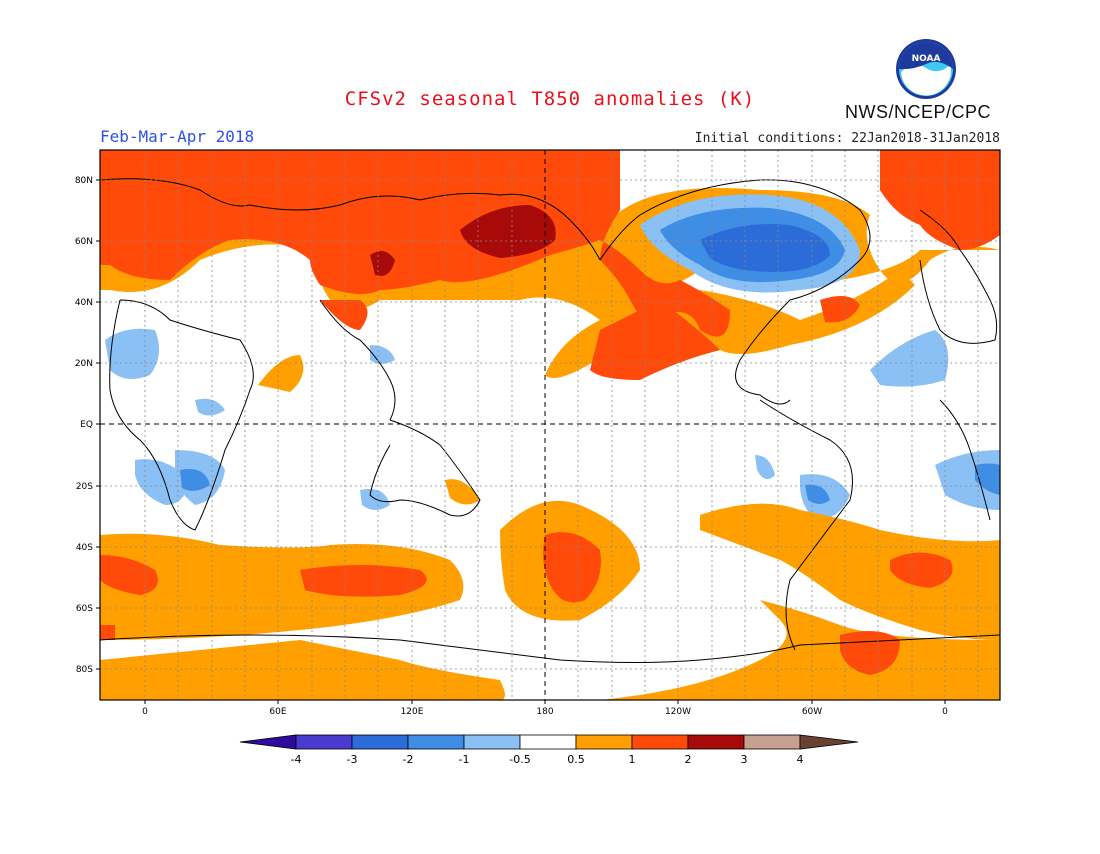 The width and height of the screenshot is (1100, 854). I want to click on lat-label: 80N, so click(84, 181).